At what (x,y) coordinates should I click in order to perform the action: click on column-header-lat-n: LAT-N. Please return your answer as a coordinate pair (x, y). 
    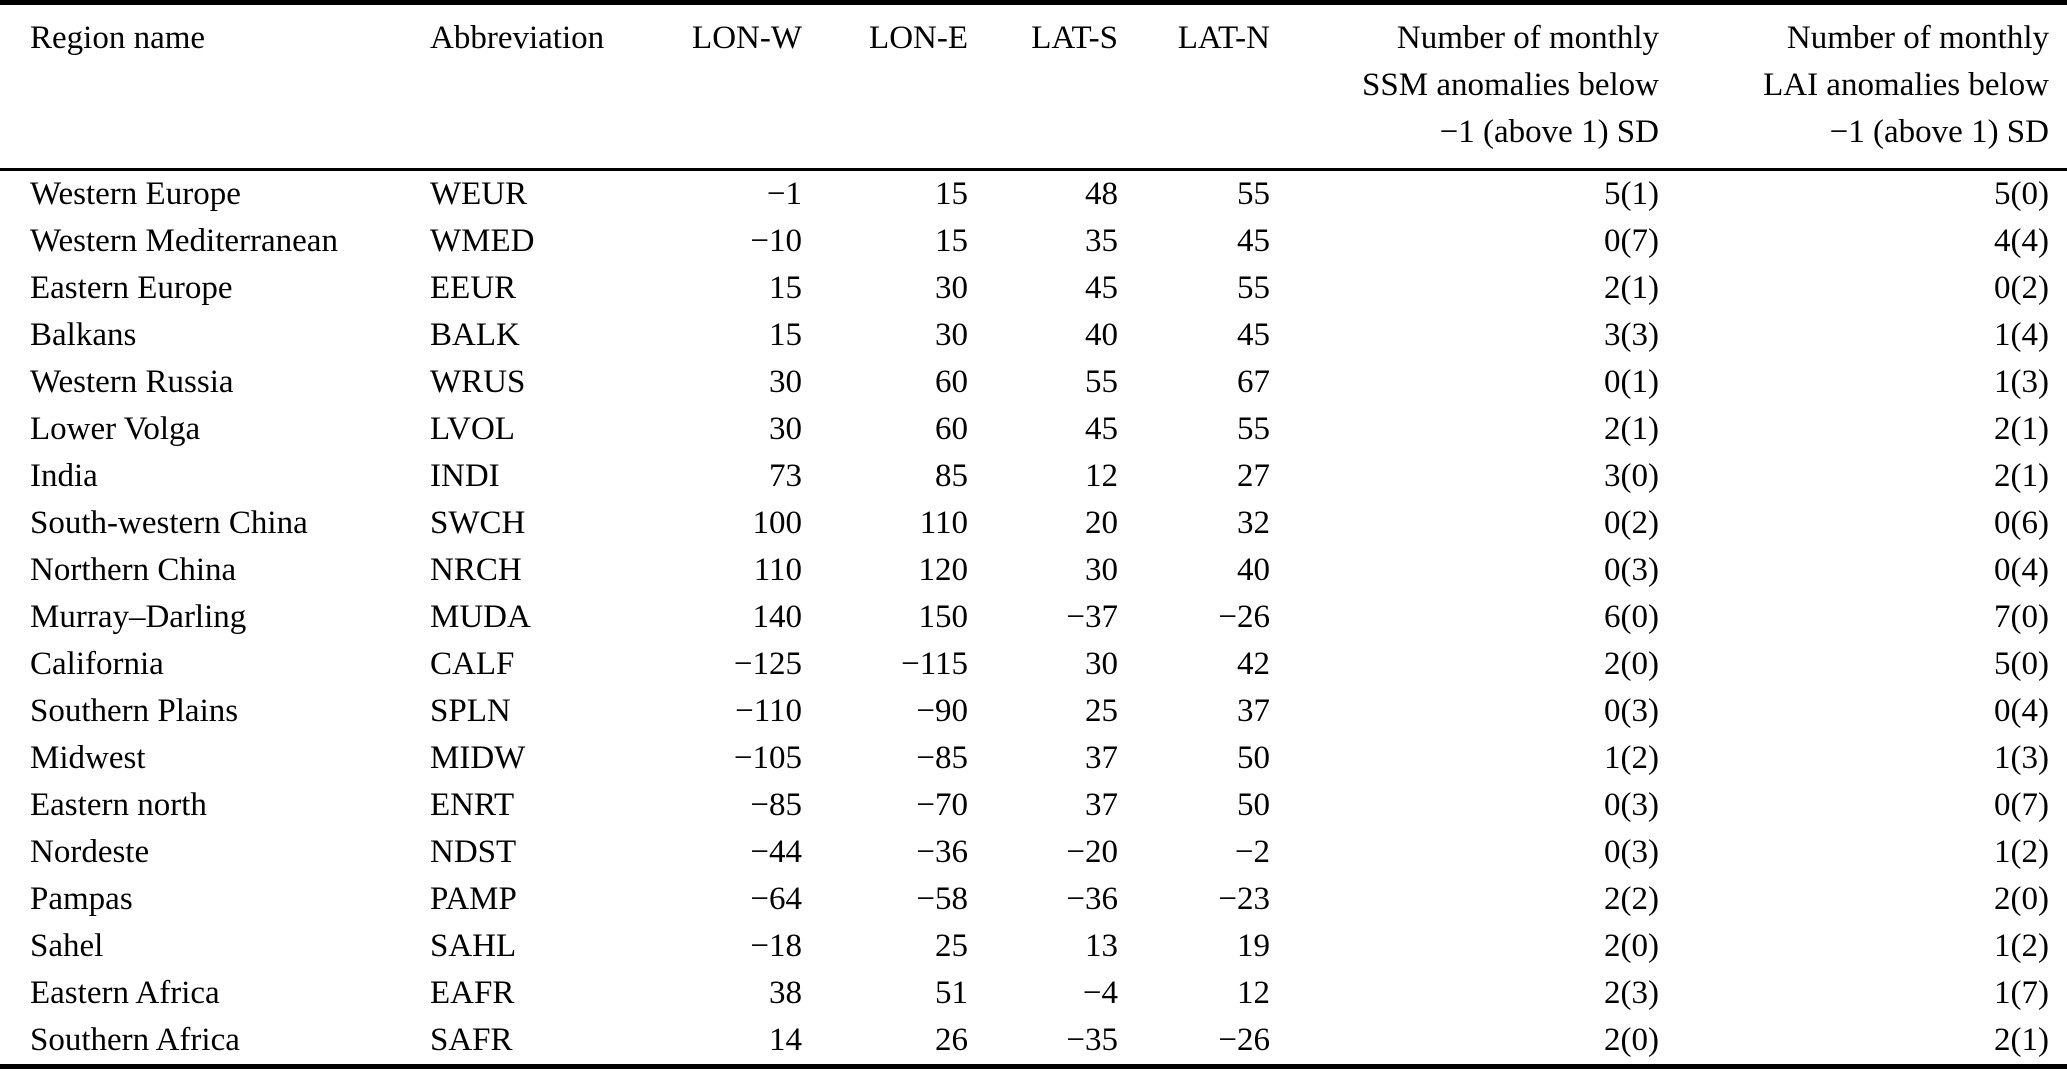
    Looking at the image, I should click on (1194, 86).